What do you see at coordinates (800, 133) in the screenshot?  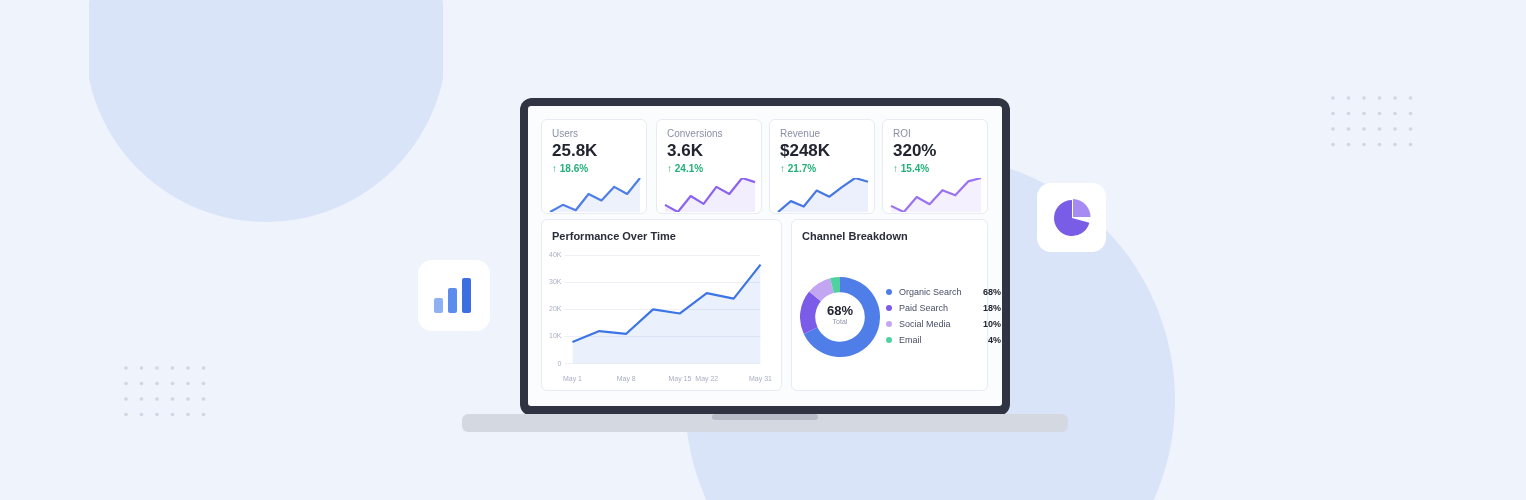 I see `chart-title: Revenue` at bounding box center [800, 133].